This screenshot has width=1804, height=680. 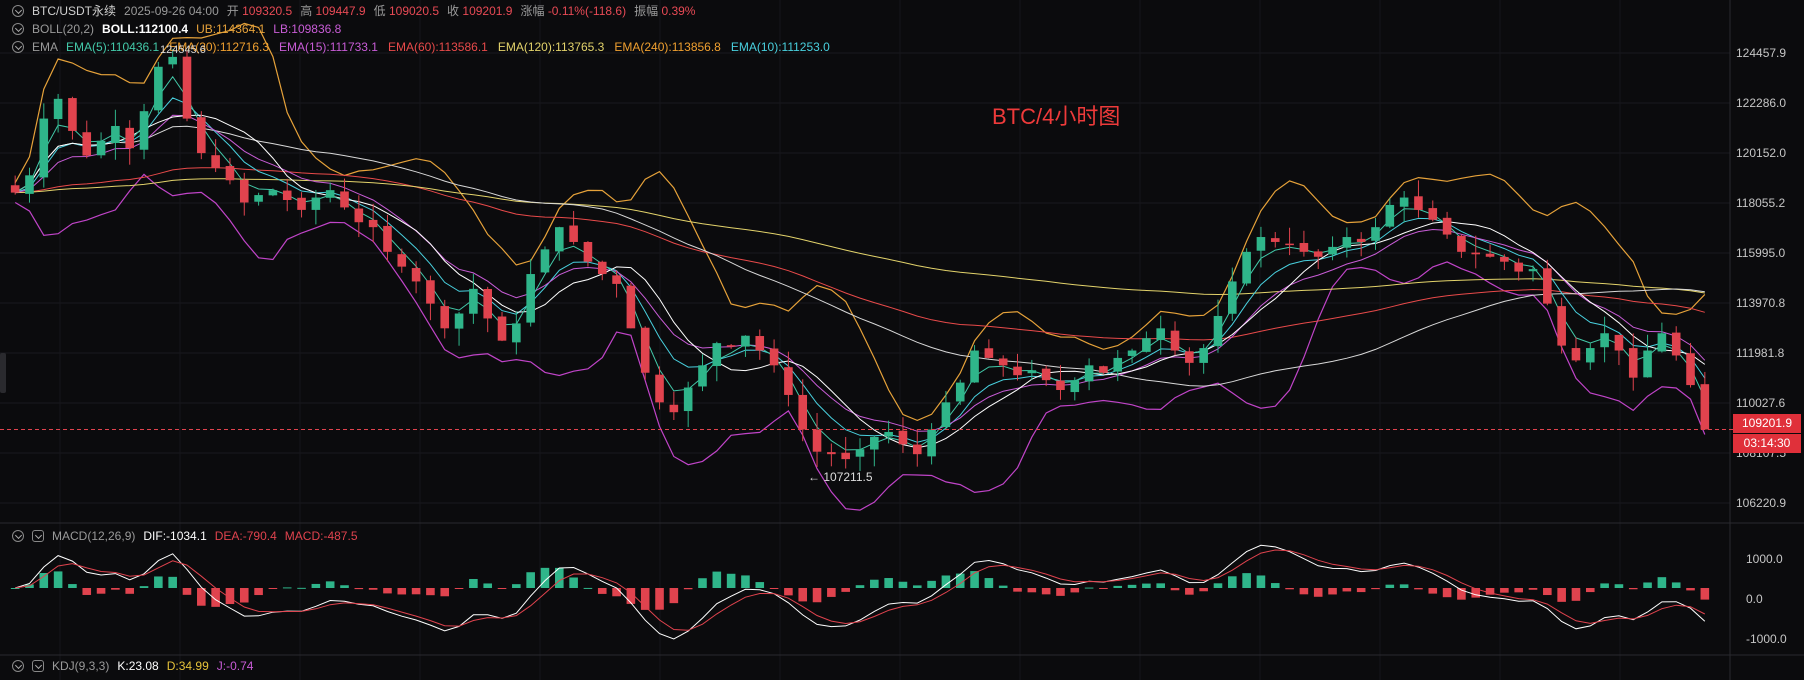 I want to click on macd-value: MACD:-487.5, so click(x=321, y=536).